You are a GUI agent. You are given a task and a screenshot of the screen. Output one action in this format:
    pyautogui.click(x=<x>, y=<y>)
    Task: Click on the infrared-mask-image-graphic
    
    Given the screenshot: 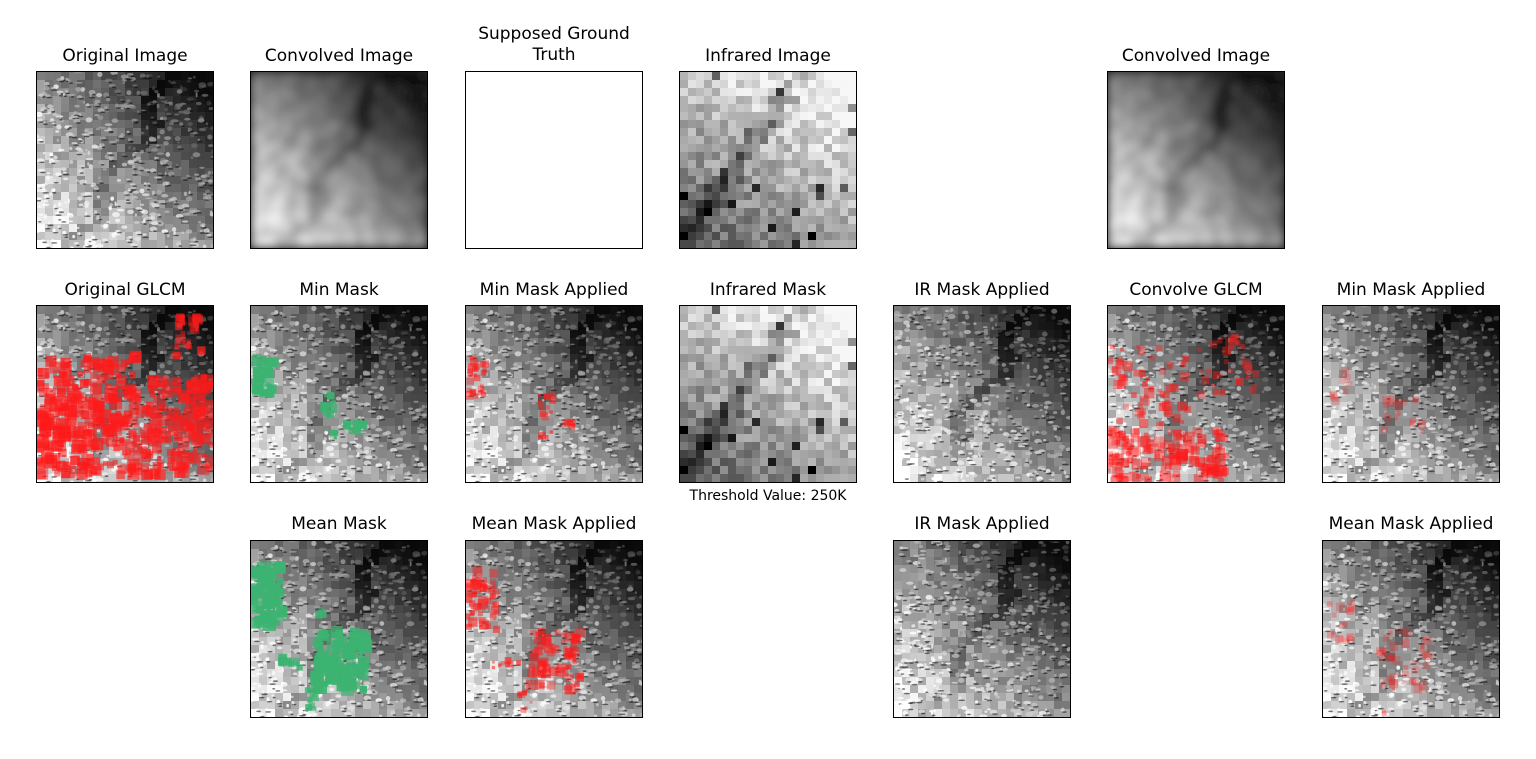 What is the action you would take?
    pyautogui.click(x=768, y=394)
    